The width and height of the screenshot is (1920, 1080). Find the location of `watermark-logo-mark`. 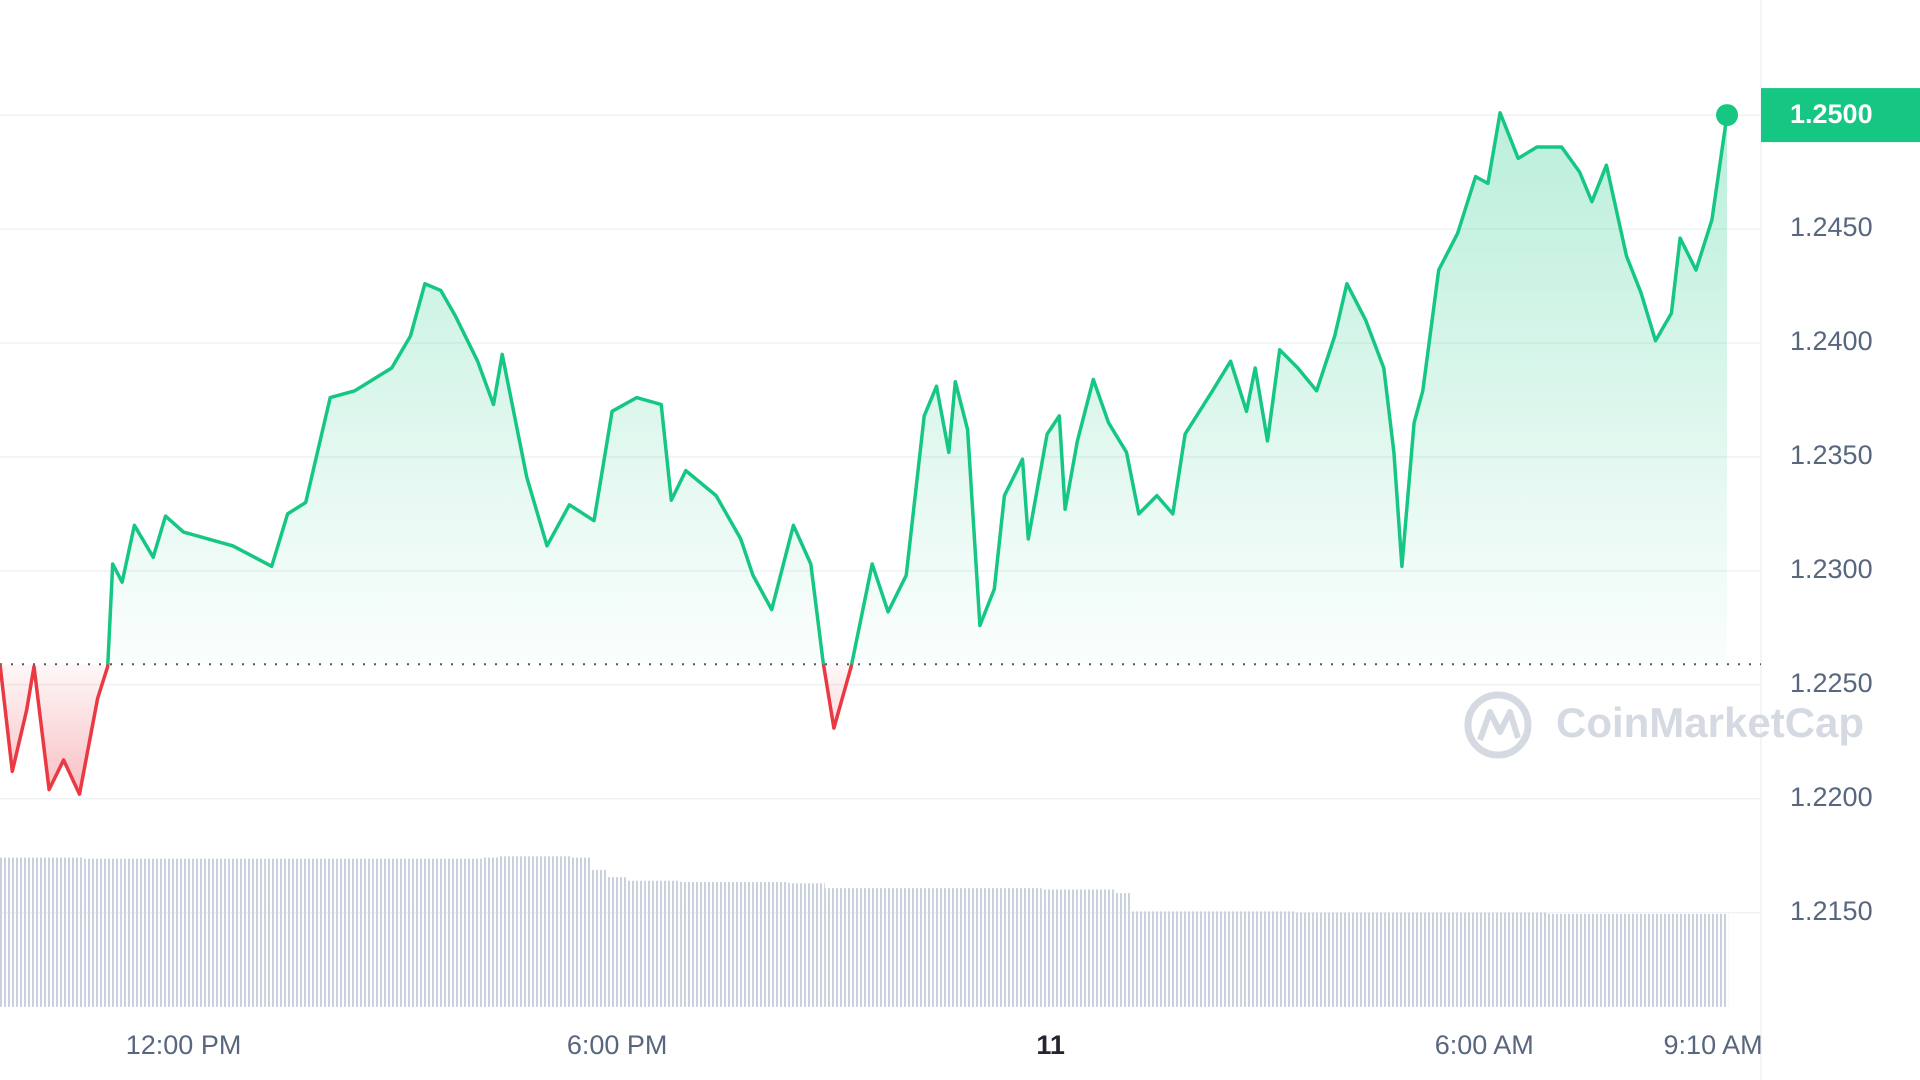

watermark-logo-mark is located at coordinates (1499, 725).